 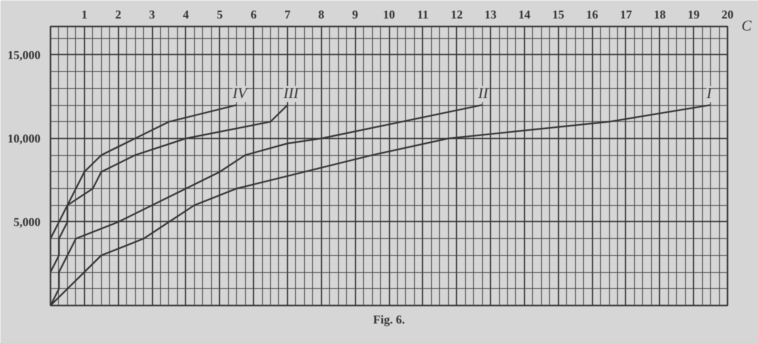 I want to click on x-tick-label: 3, so click(x=152, y=15).